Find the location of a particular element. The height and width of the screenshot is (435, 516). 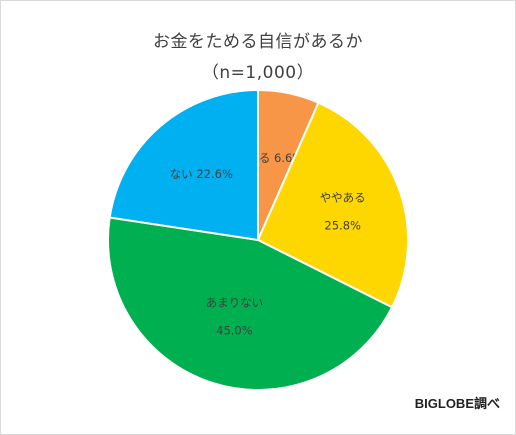

slice-label-3: あまりない is located at coordinates (235, 302).